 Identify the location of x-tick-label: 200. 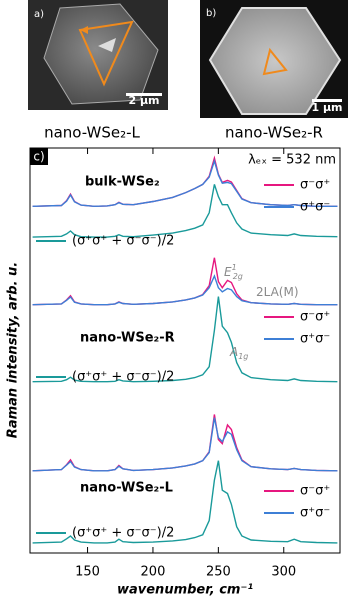
(153, 572).